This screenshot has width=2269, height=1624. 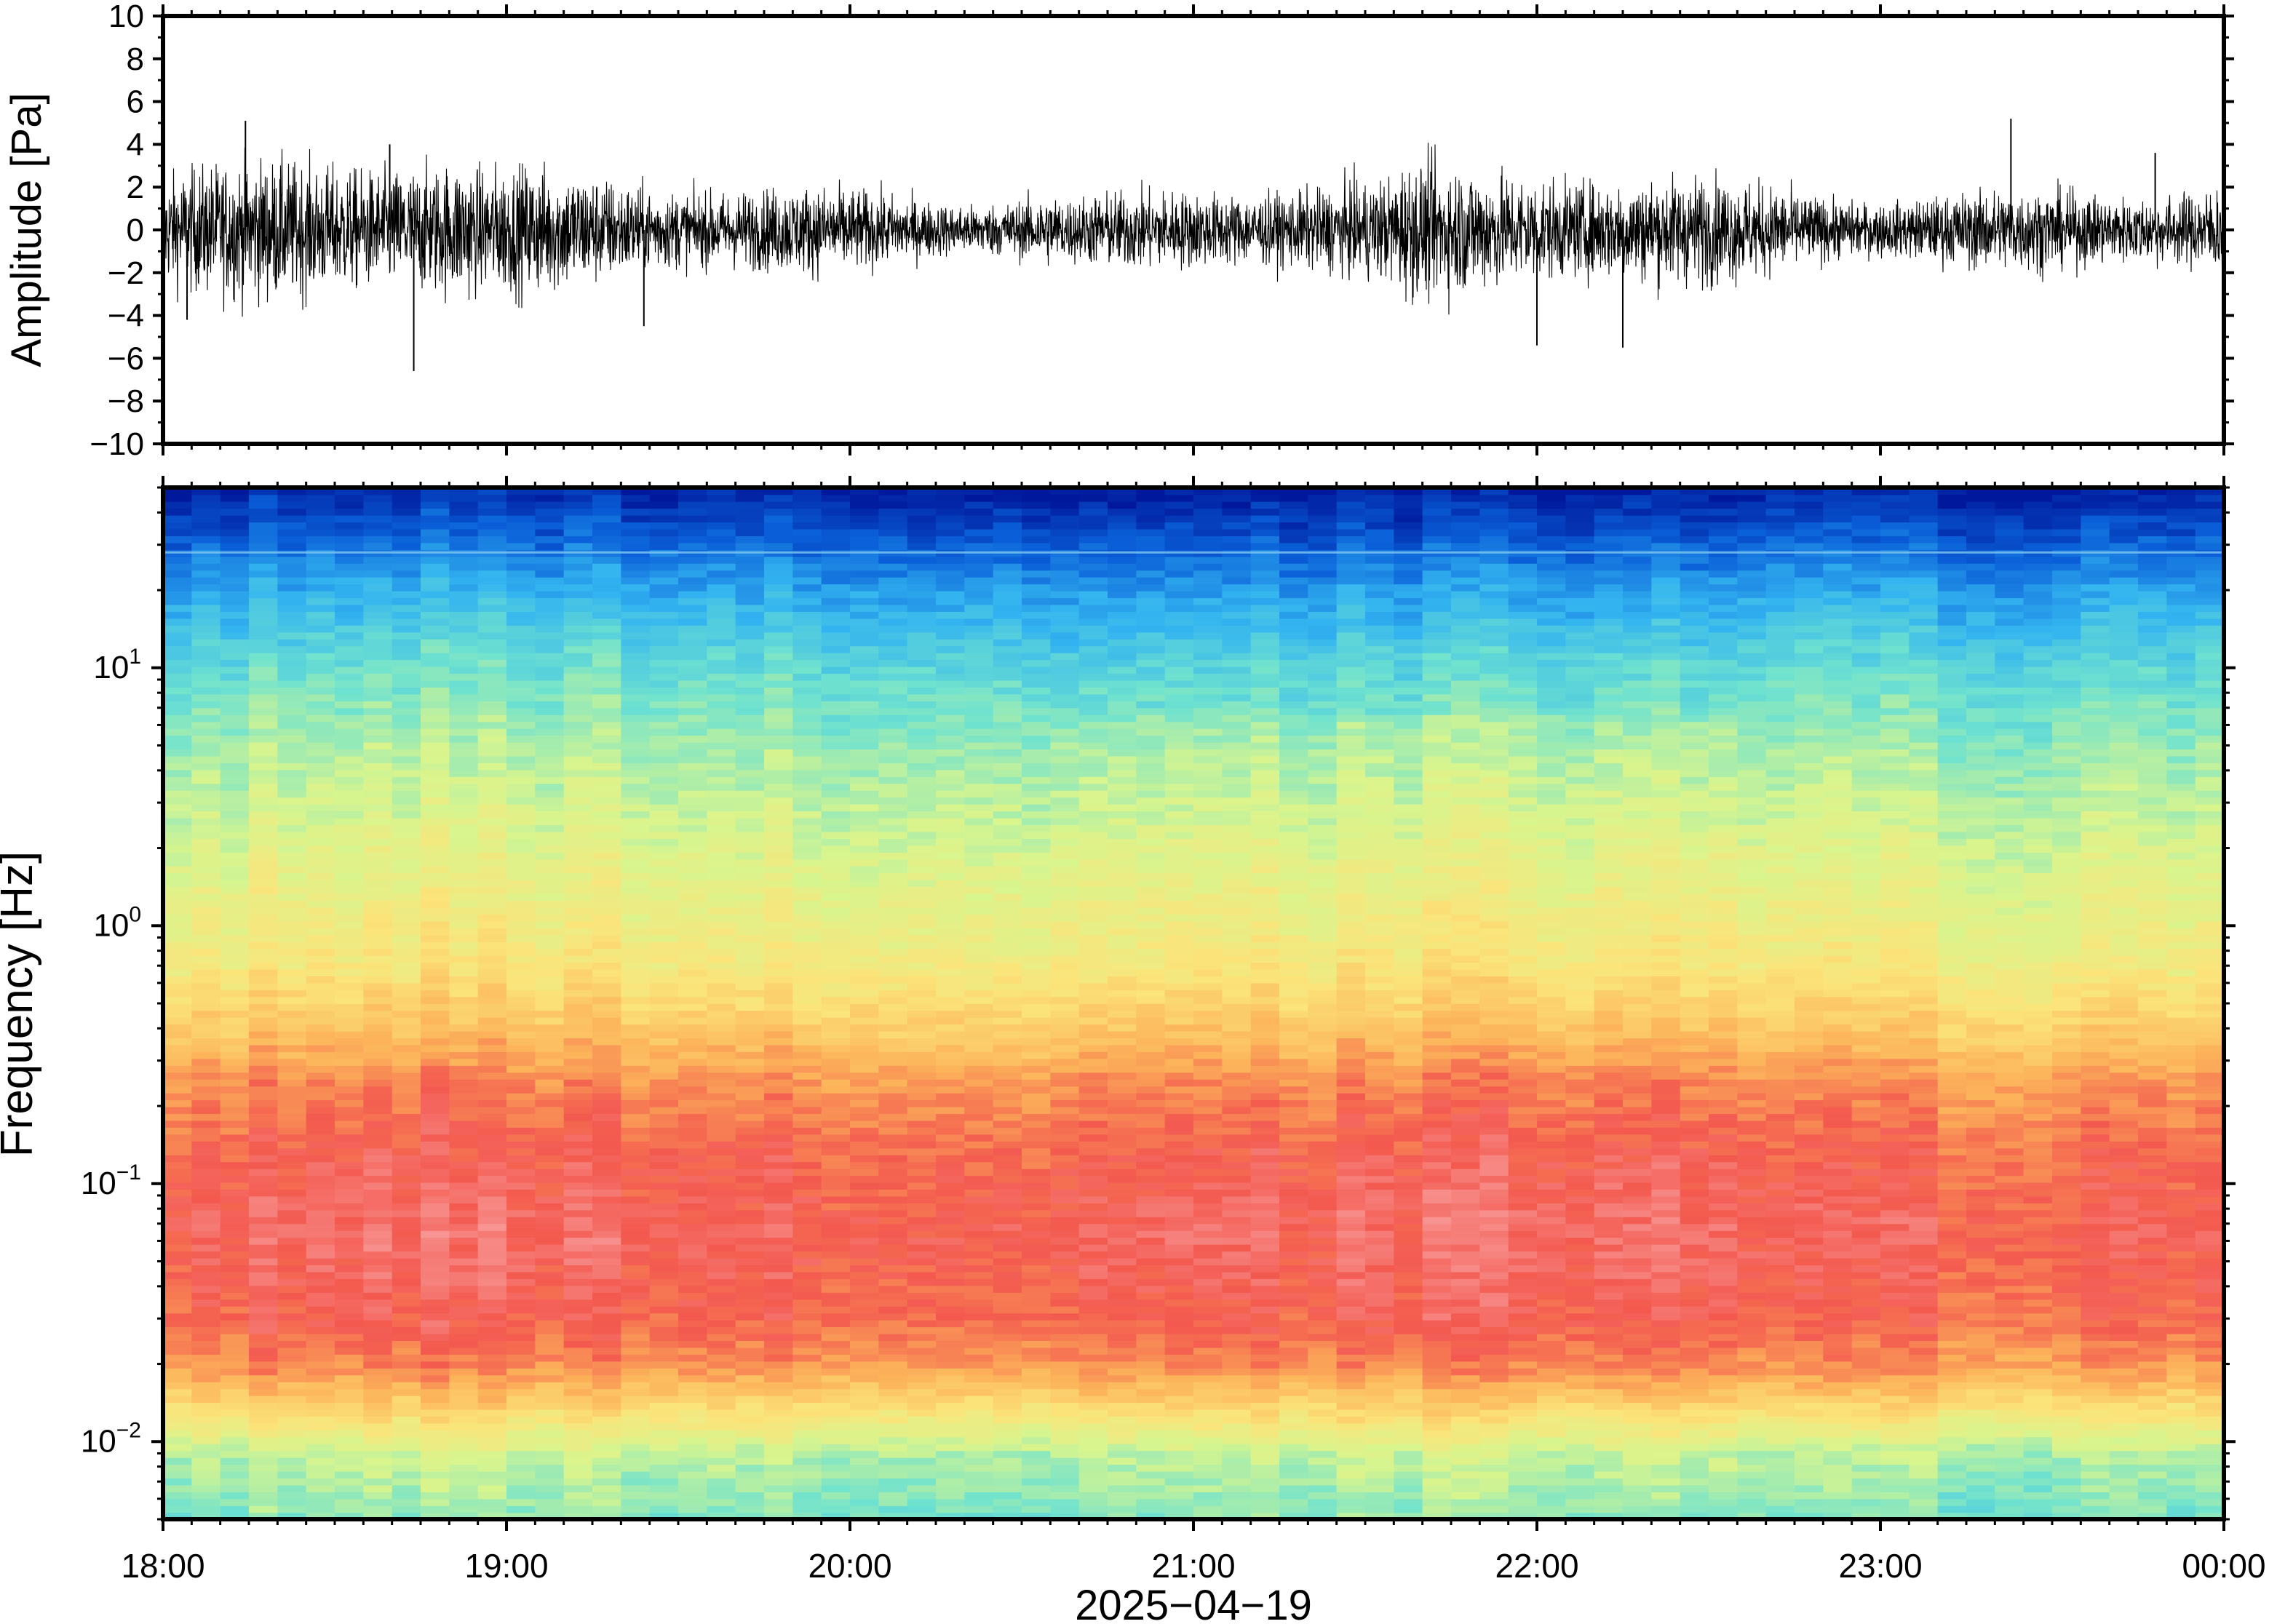 What do you see at coordinates (117, 444) in the screenshot?
I see `waveform-y-tick-label: −10` at bounding box center [117, 444].